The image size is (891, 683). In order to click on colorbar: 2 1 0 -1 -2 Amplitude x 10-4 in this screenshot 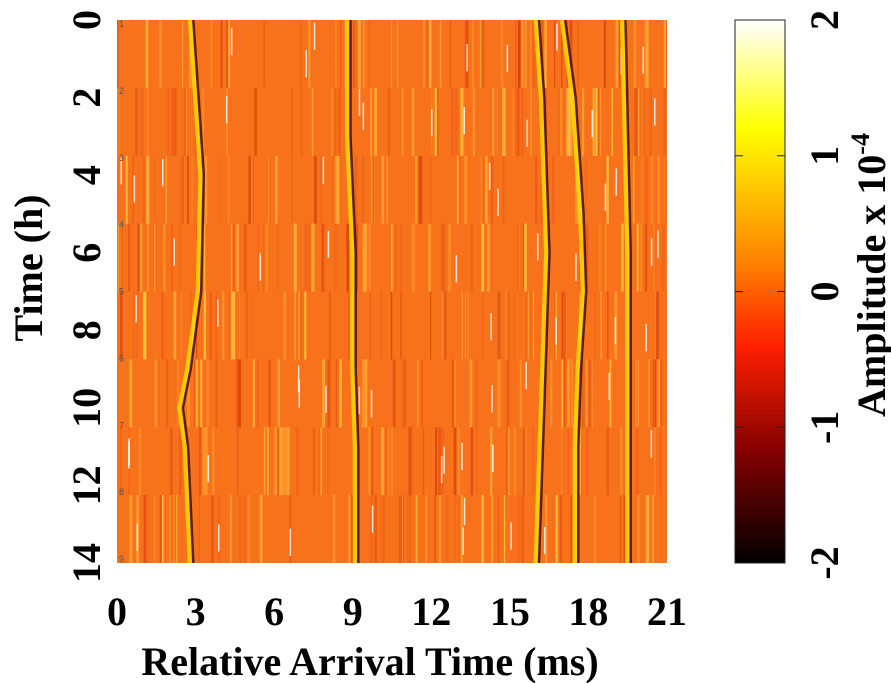, I will do `click(812, 295)`.